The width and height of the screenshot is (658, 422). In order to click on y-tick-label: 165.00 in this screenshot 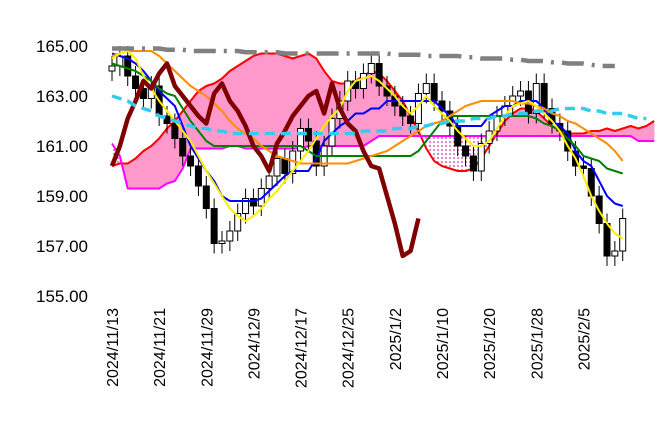, I will do `click(62, 46)`.